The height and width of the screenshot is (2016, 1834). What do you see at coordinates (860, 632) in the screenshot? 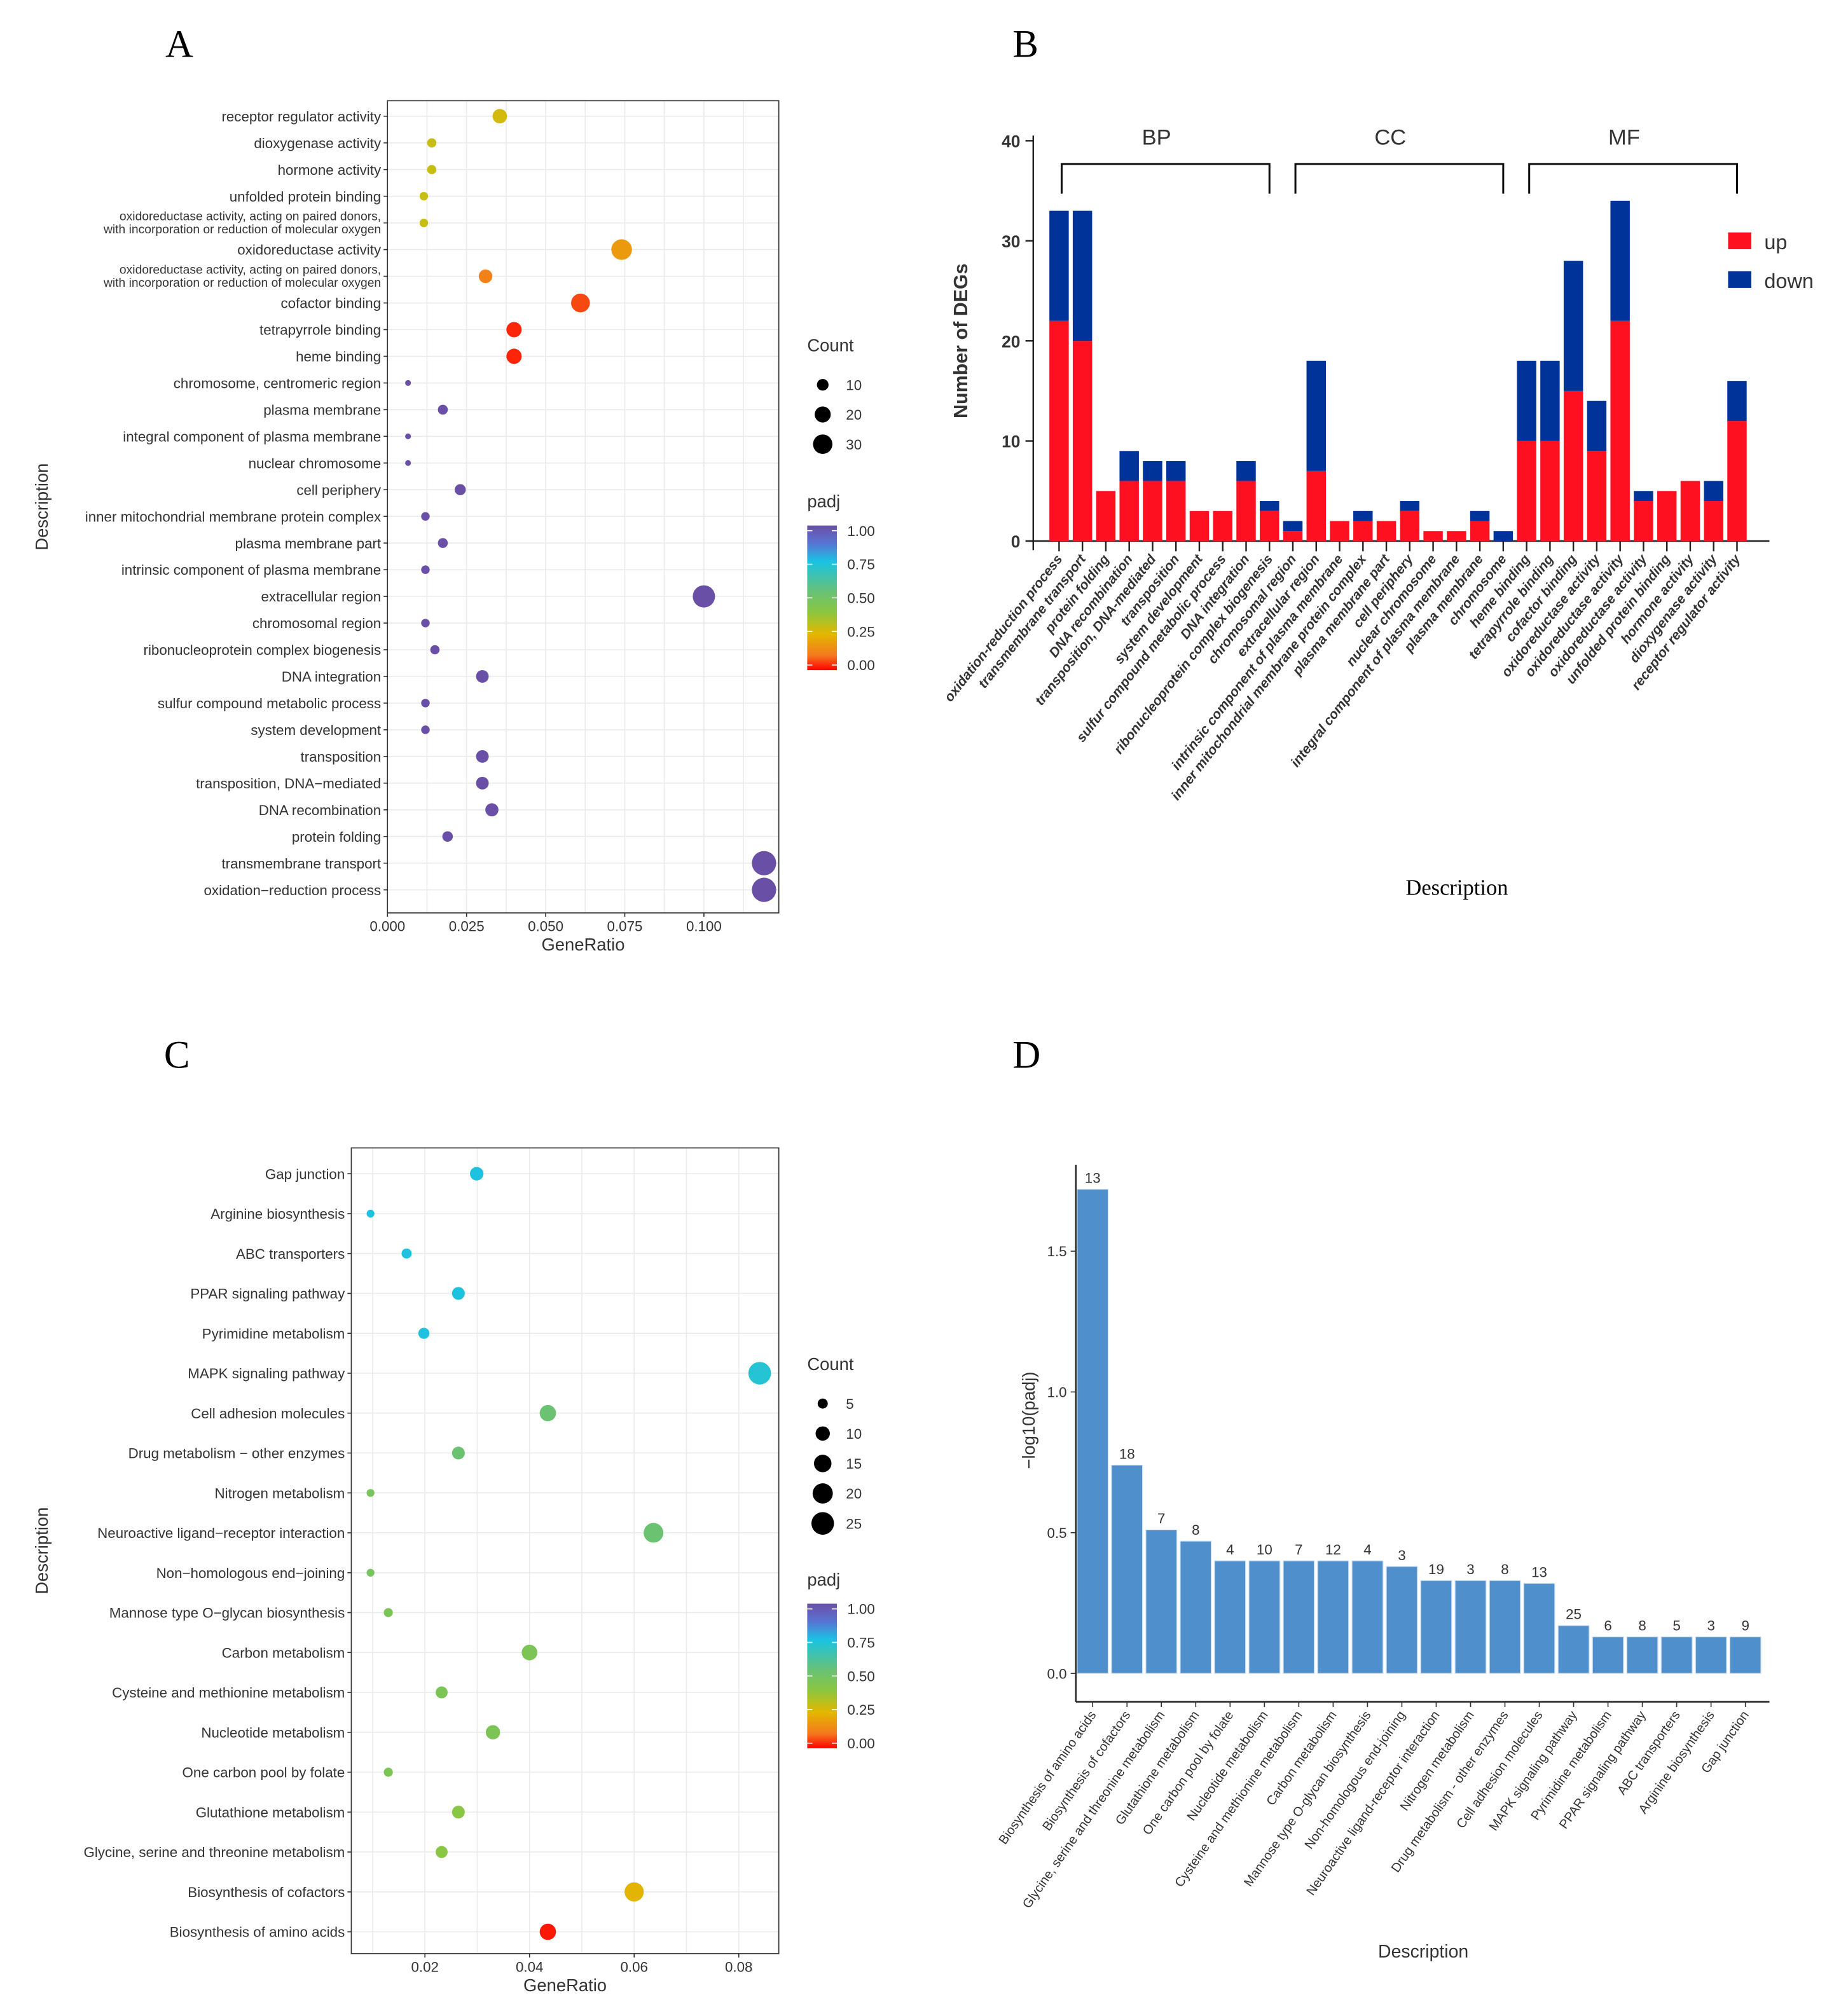
I see `color-legend-label: 0.25` at bounding box center [860, 632].